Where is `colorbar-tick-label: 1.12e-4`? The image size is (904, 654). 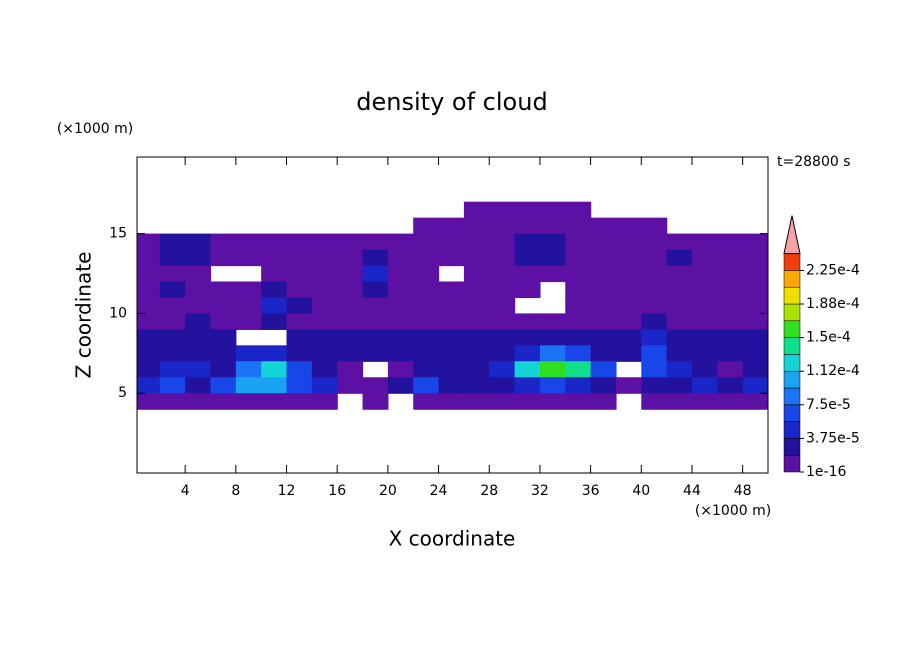 colorbar-tick-label: 1.12e-4 is located at coordinates (833, 371).